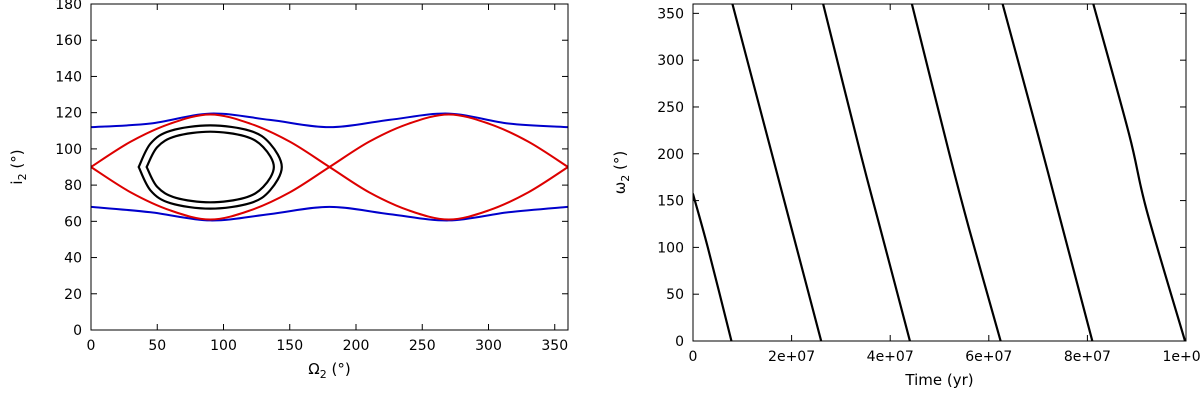 The image size is (1200, 404). I want to click on x-tick-label: 4e+07, so click(890, 357).